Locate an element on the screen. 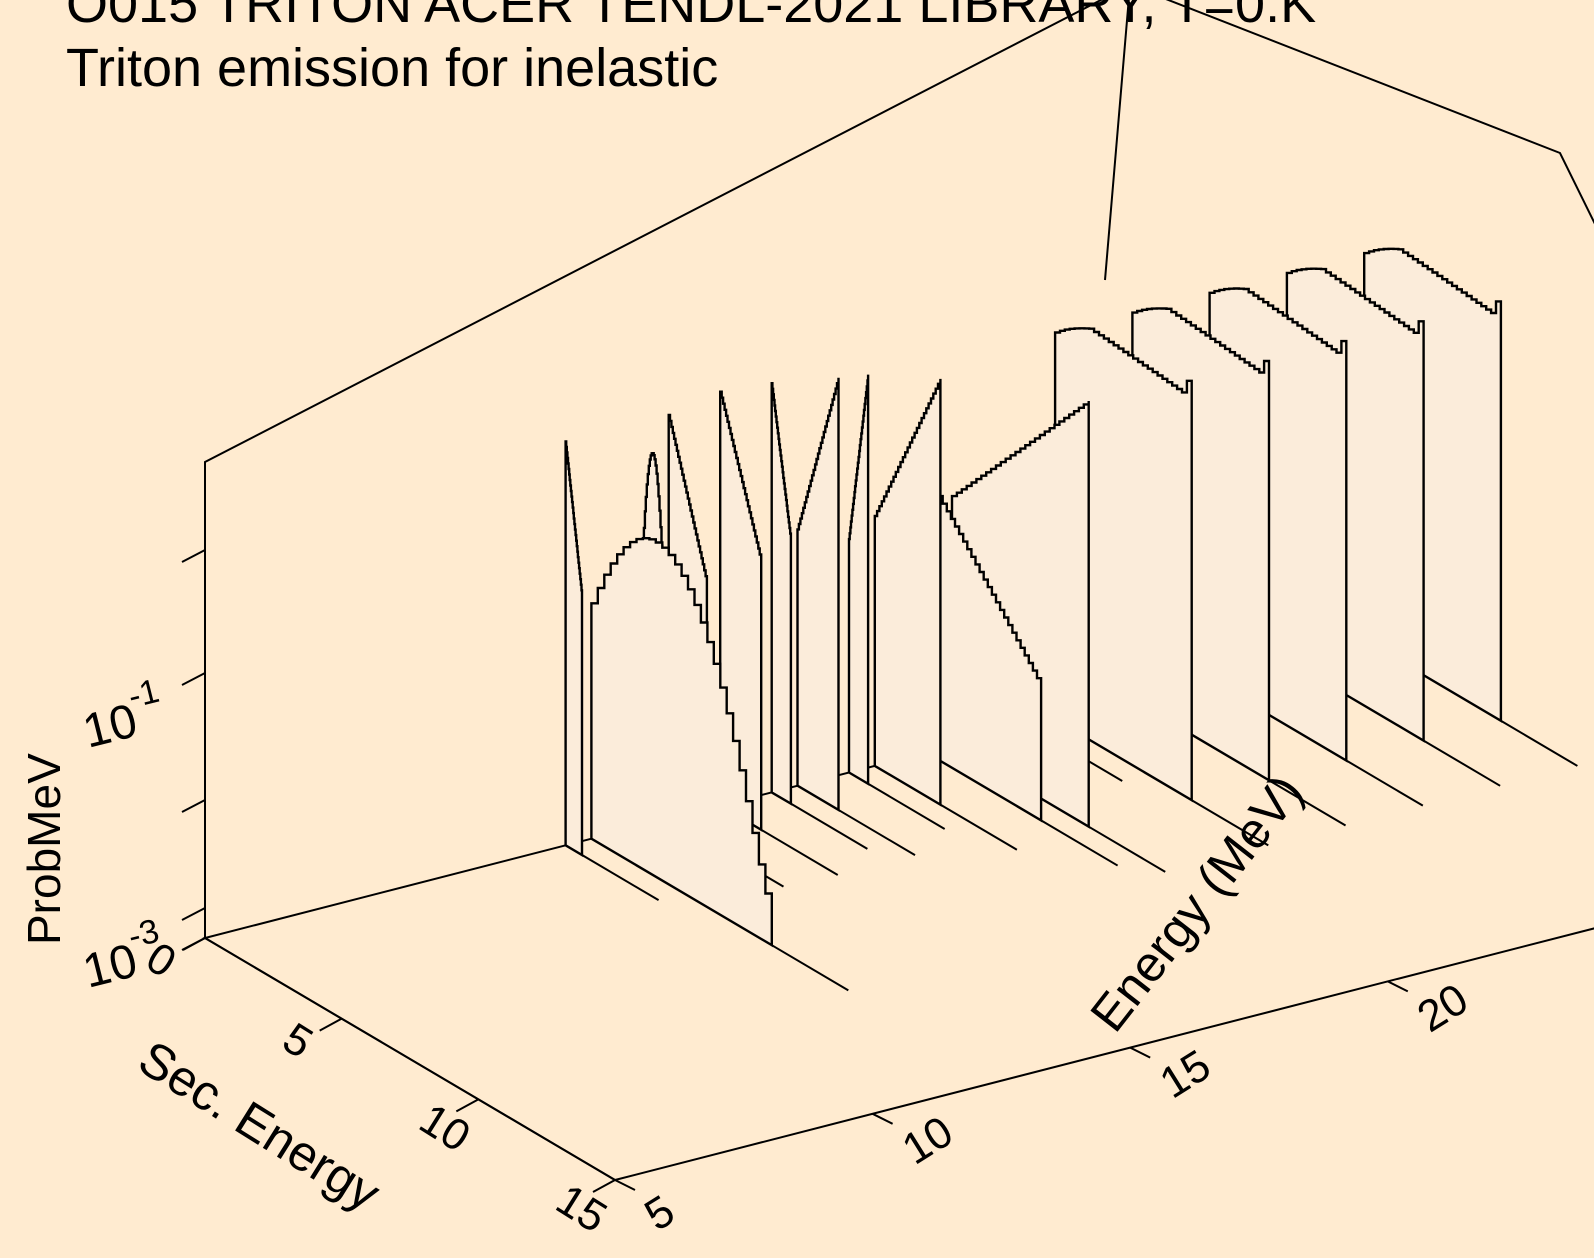  x-tick-label: 5 is located at coordinates (297, 1041).